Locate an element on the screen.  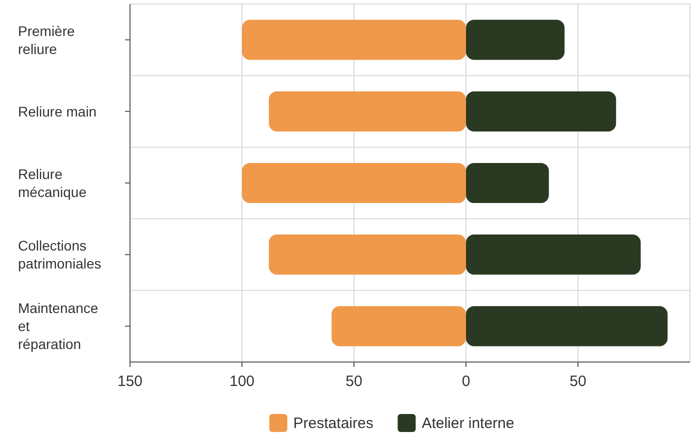
y-tick-label: Première reliure is located at coordinates (47, 39).